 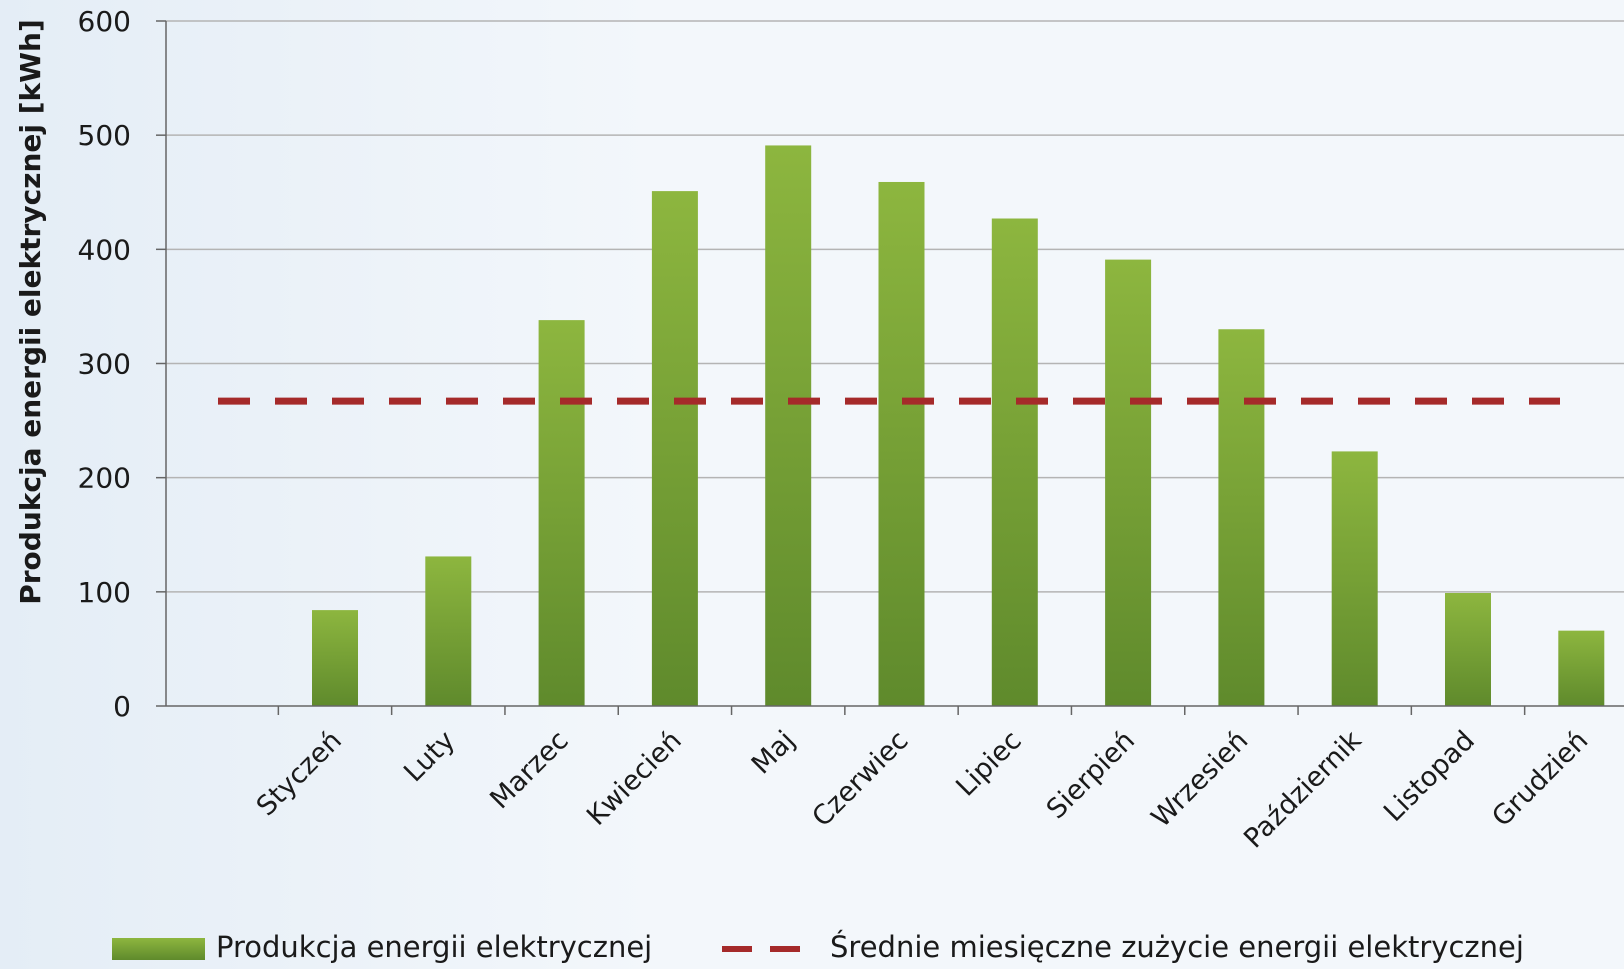 I want to click on bar-styczeń, so click(x=335, y=658).